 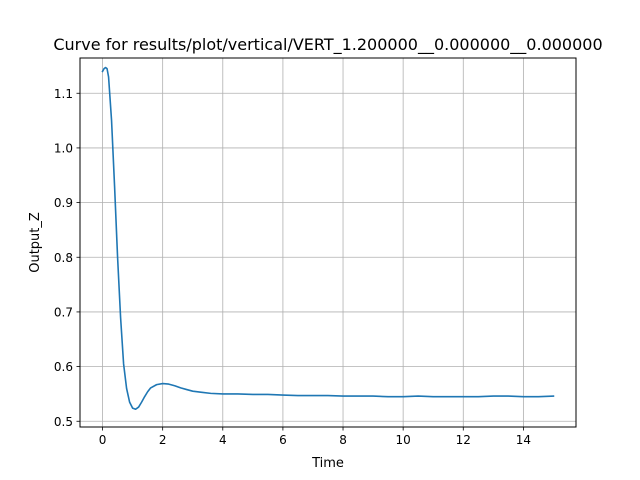 What do you see at coordinates (283, 440) in the screenshot?
I see `x-tick-label: 6` at bounding box center [283, 440].